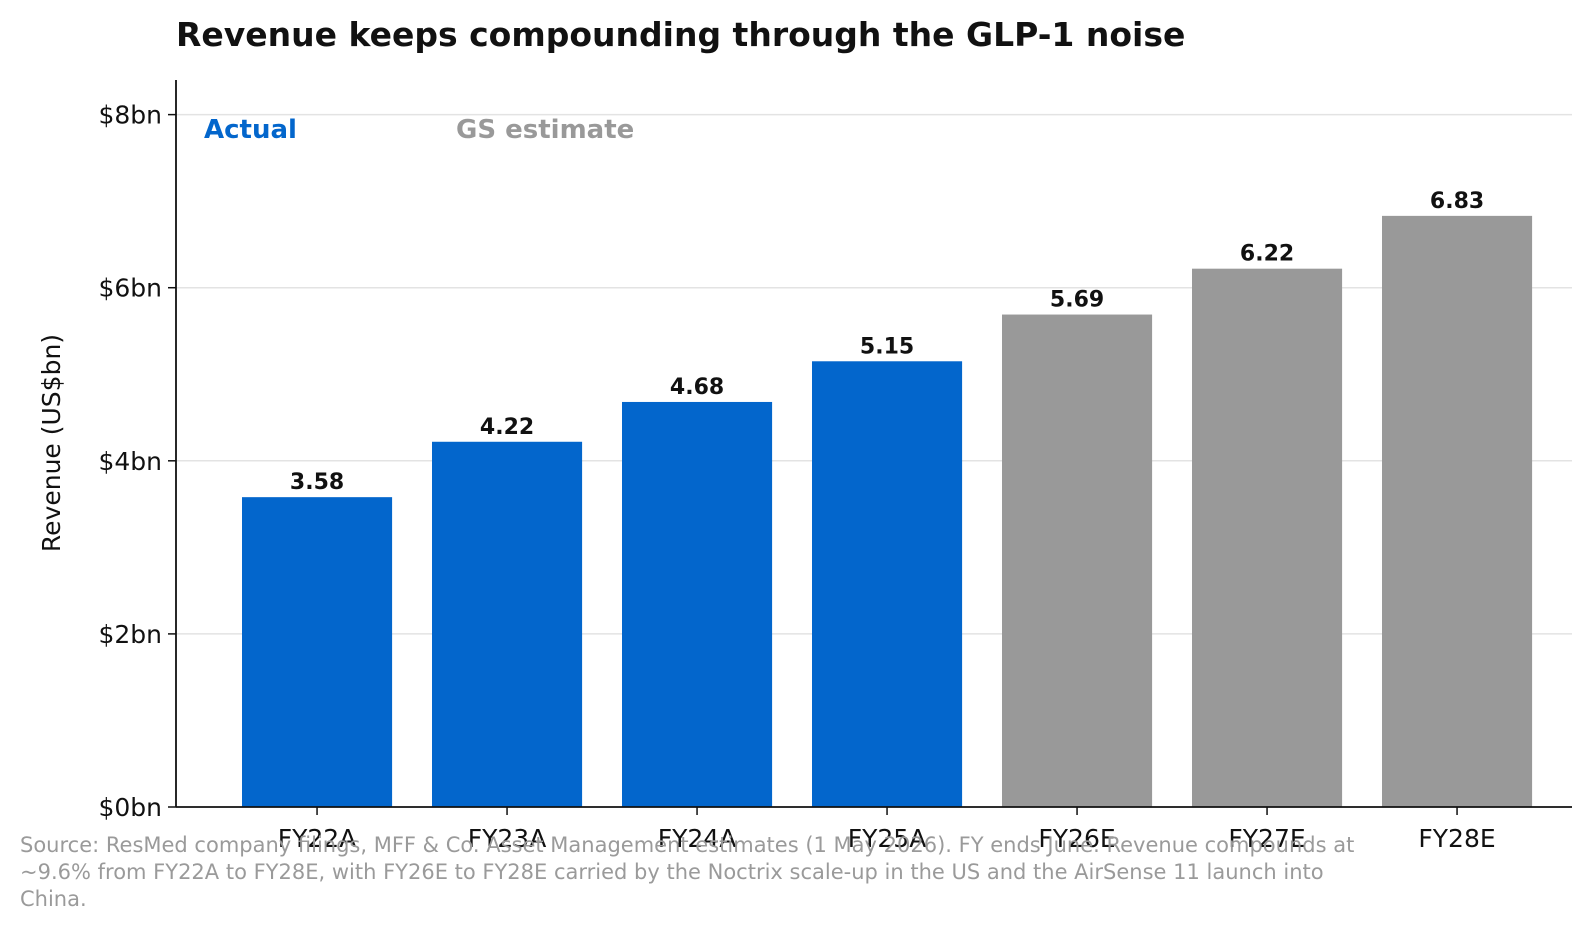 This screenshot has width=1590, height=929. I want to click on data-label-fy26e: 5.69, so click(1077, 300).